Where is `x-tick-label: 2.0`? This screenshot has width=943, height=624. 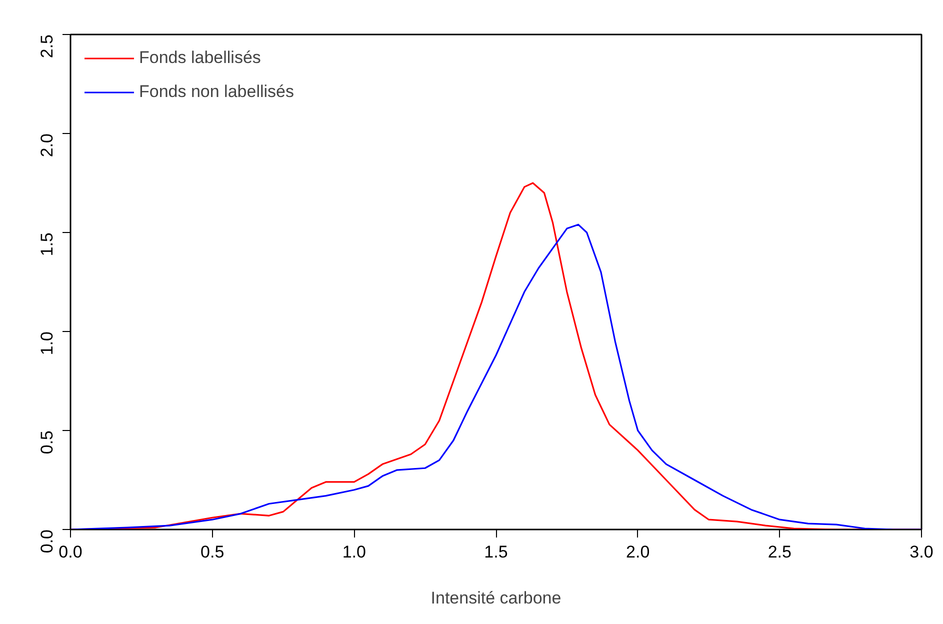 x-tick-label: 2.0 is located at coordinates (638, 552).